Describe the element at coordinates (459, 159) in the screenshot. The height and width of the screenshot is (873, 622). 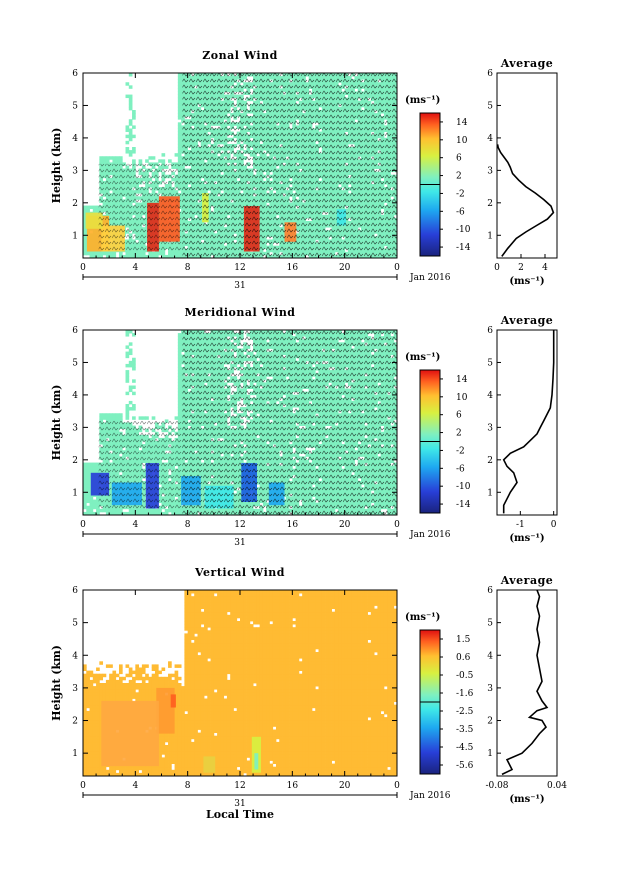
I see `colorbar-tick-label: 6` at that location.